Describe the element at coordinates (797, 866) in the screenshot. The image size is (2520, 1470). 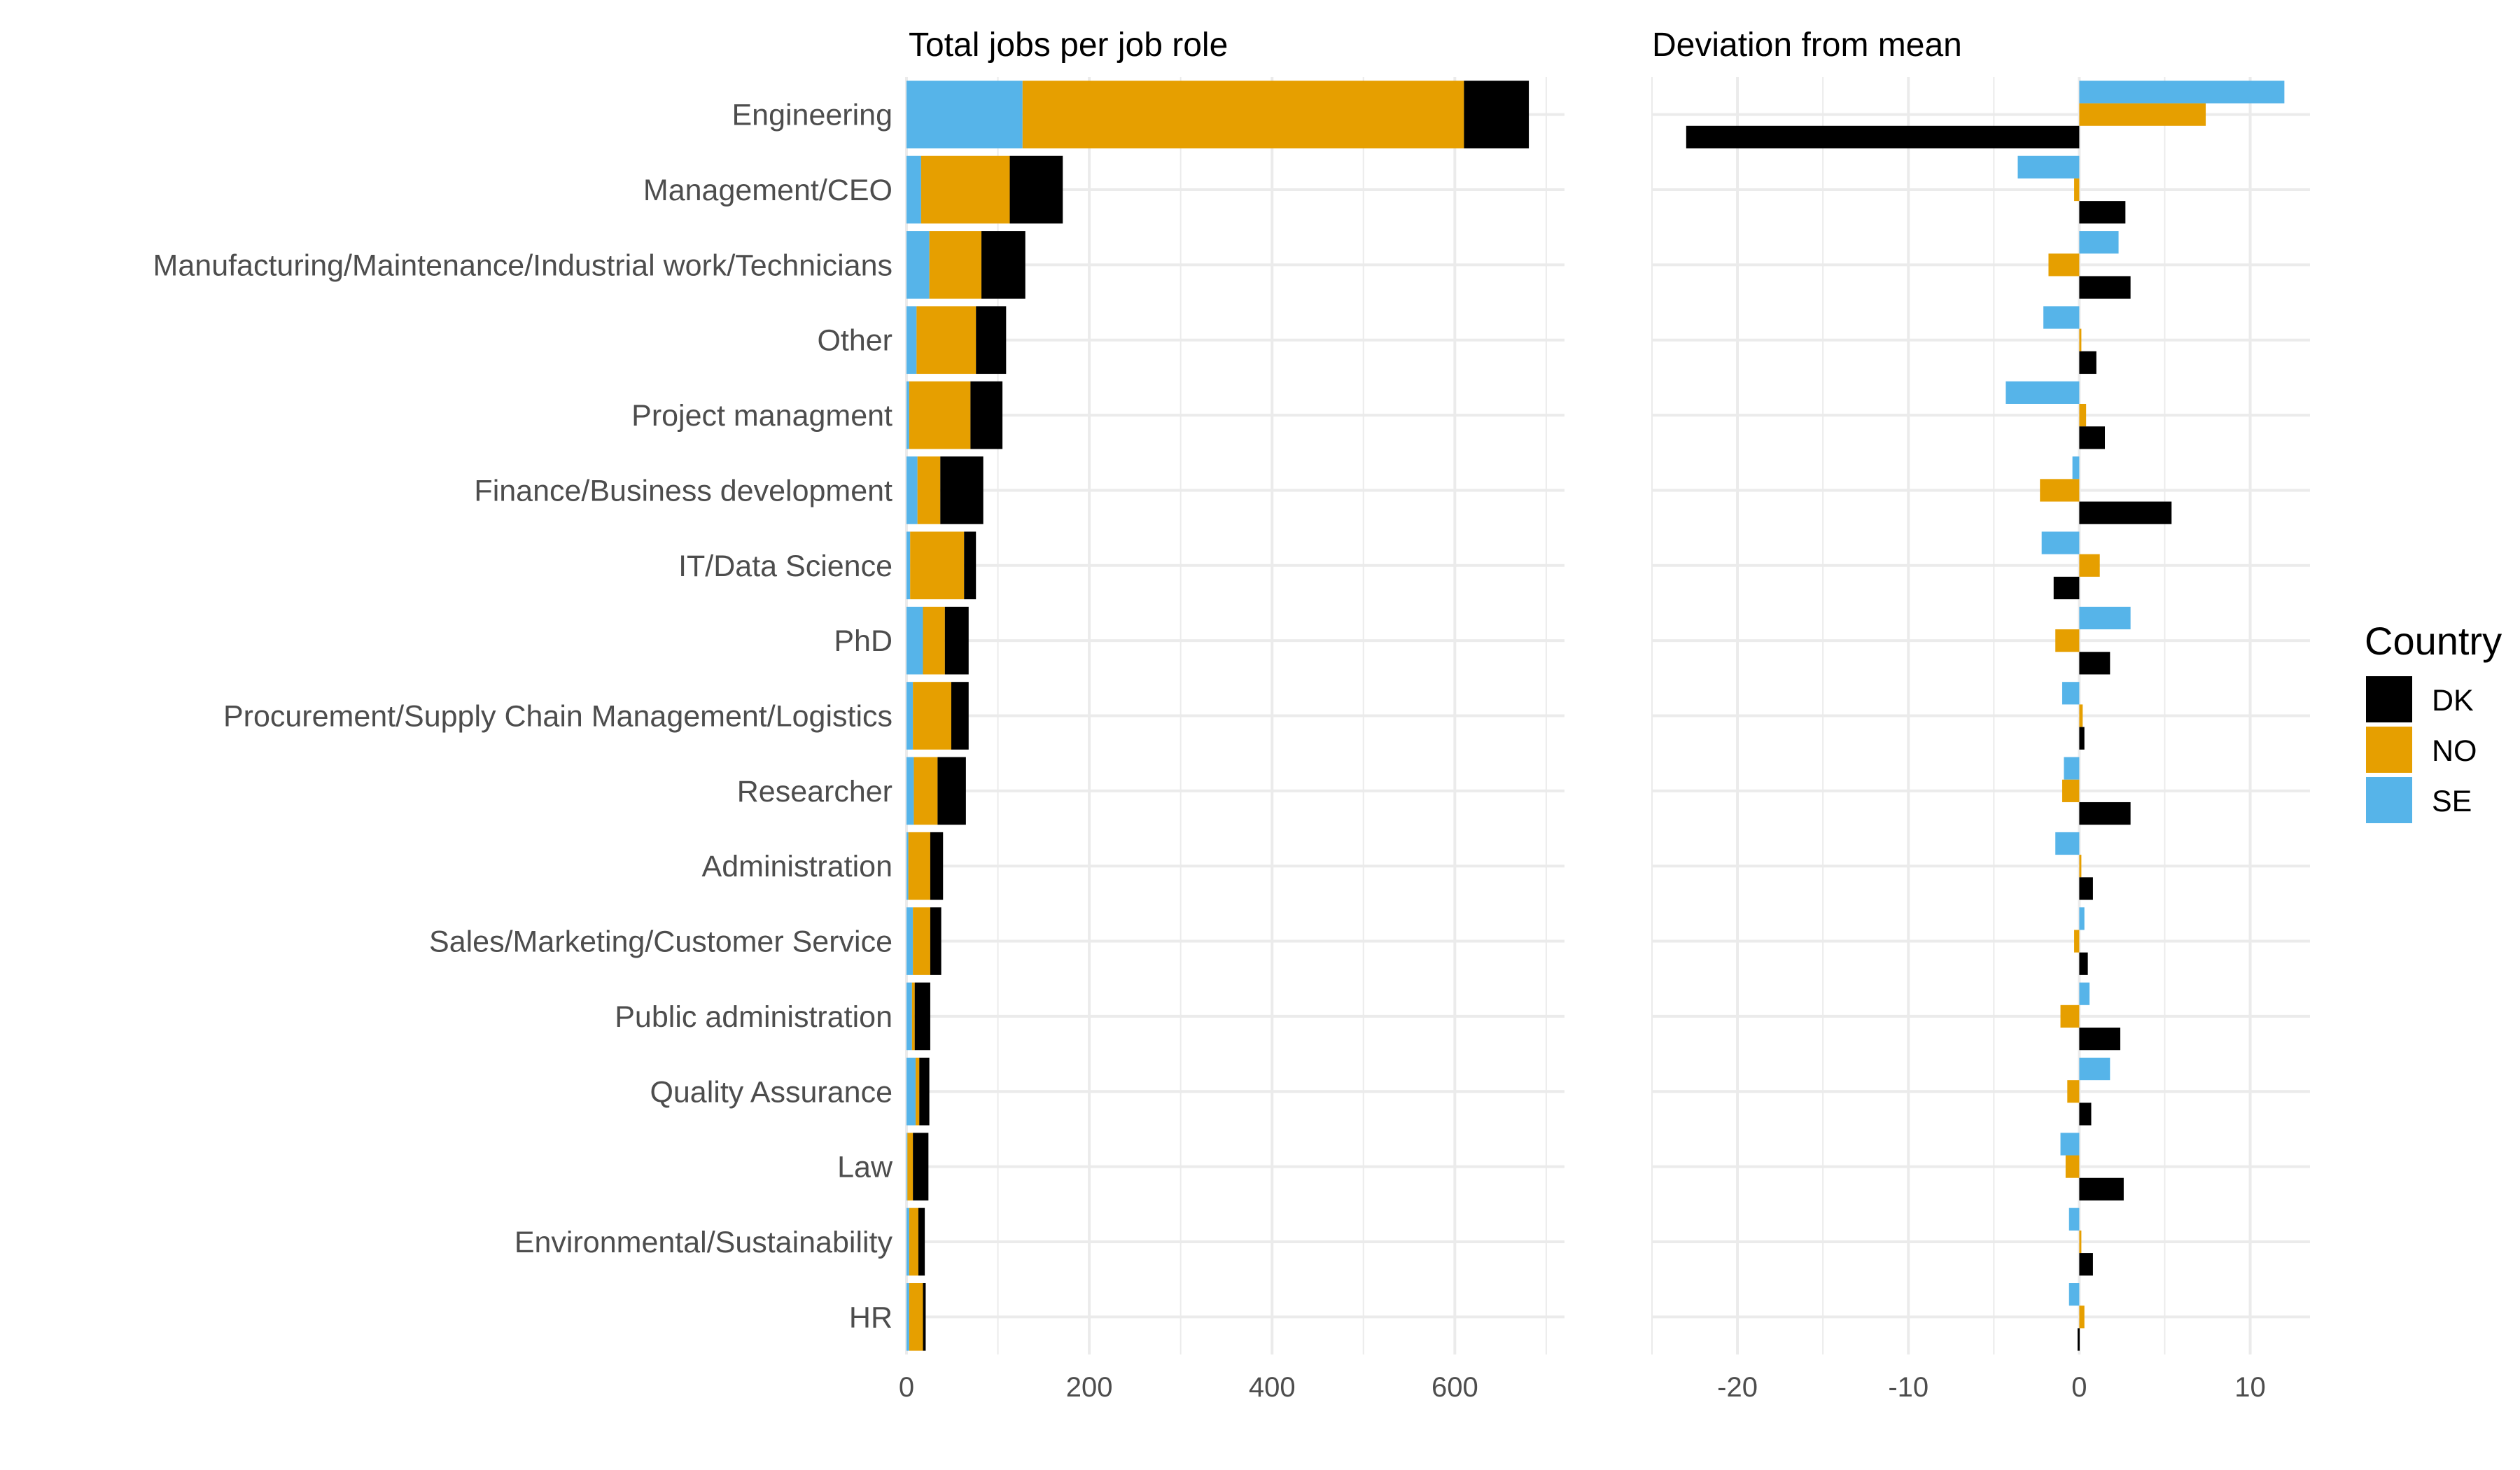
I see `category-label-administration: Administration` at that location.